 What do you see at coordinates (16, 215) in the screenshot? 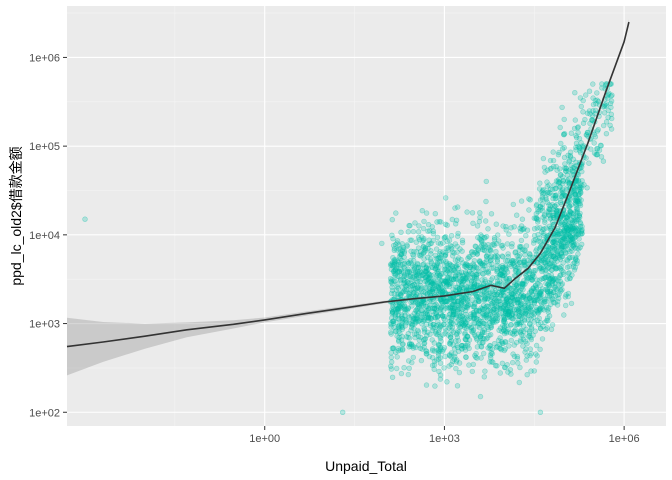
I see `y-axis-title: ppd_lc_old2$借款金额` at bounding box center [16, 215].